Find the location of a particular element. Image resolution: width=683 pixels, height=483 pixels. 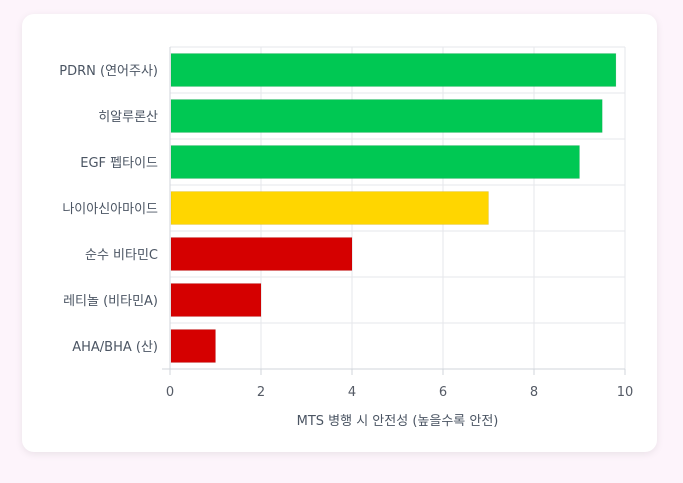

x-ticks: 0 2 4 6 8 10 is located at coordinates (399, 384).